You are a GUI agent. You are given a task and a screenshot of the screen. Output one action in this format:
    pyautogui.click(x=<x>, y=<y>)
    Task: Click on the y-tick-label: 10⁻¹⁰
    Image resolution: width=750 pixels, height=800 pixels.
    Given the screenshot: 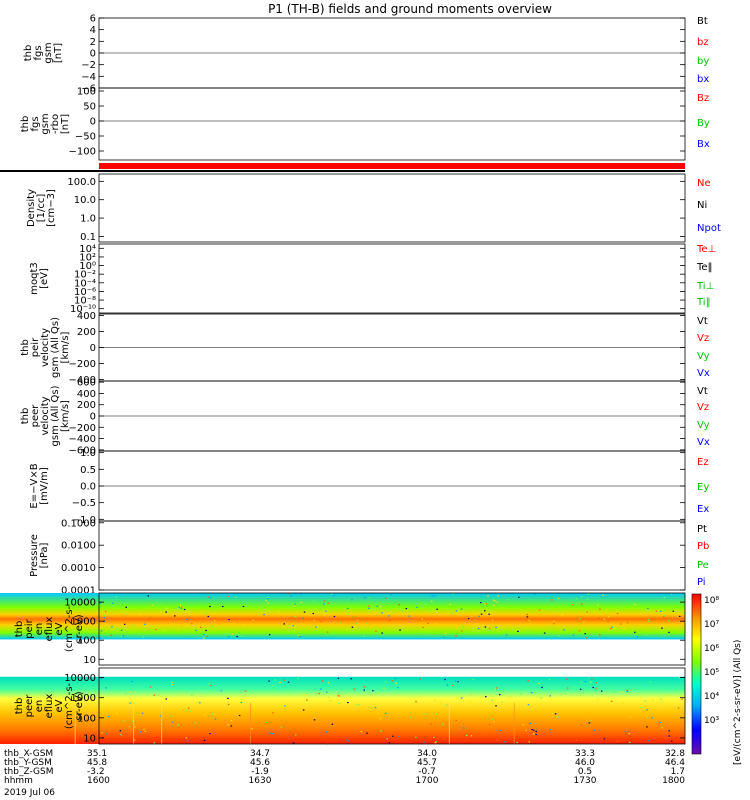 What is the action you would take?
    pyautogui.click(x=83, y=309)
    